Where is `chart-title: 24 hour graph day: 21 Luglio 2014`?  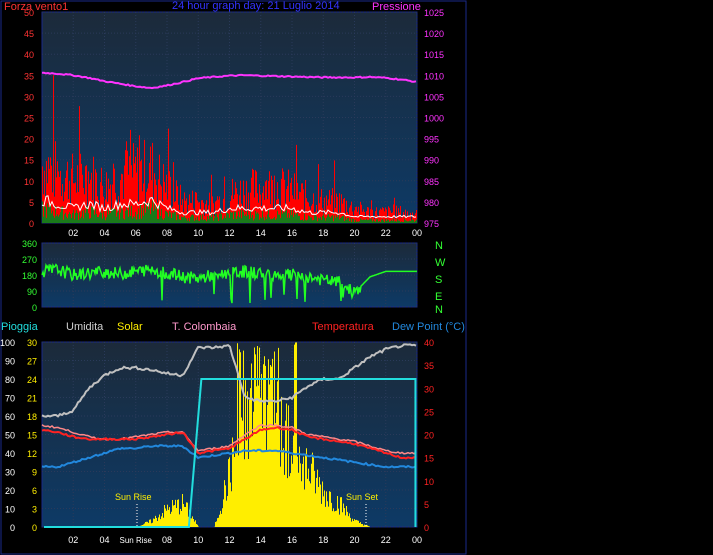 chart-title: 24 hour graph day: 21 Luglio 2014 is located at coordinates (256, 6).